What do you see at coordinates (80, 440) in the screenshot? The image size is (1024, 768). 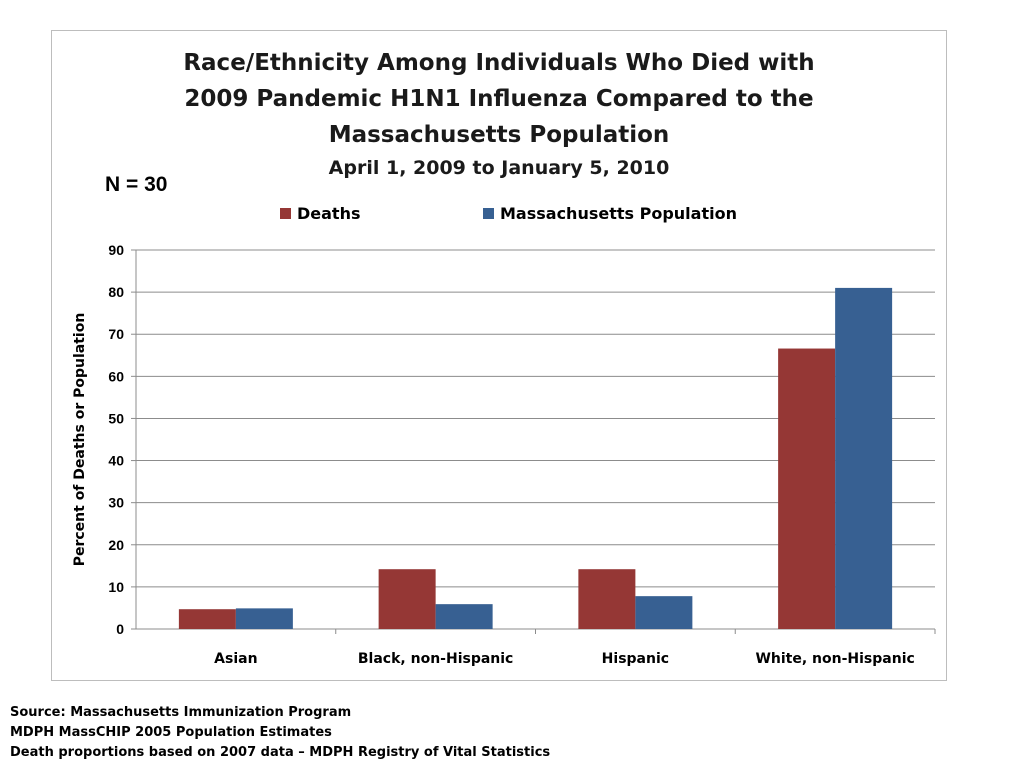 I see `y-axis-label: Percent of Deaths or Population` at bounding box center [80, 440].